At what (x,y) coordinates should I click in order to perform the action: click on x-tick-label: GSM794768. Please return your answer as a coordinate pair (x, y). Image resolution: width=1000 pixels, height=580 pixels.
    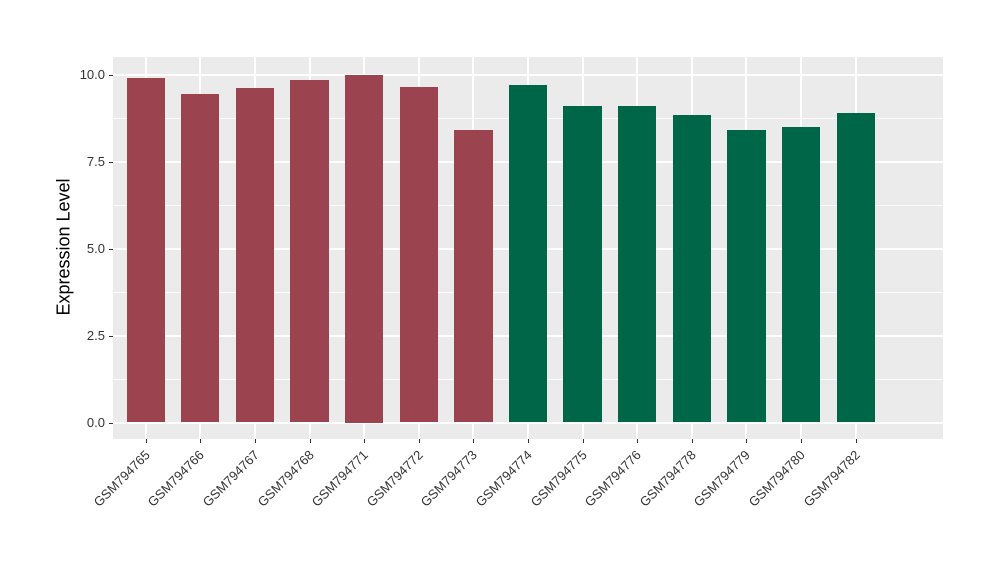
    Looking at the image, I should click on (285, 478).